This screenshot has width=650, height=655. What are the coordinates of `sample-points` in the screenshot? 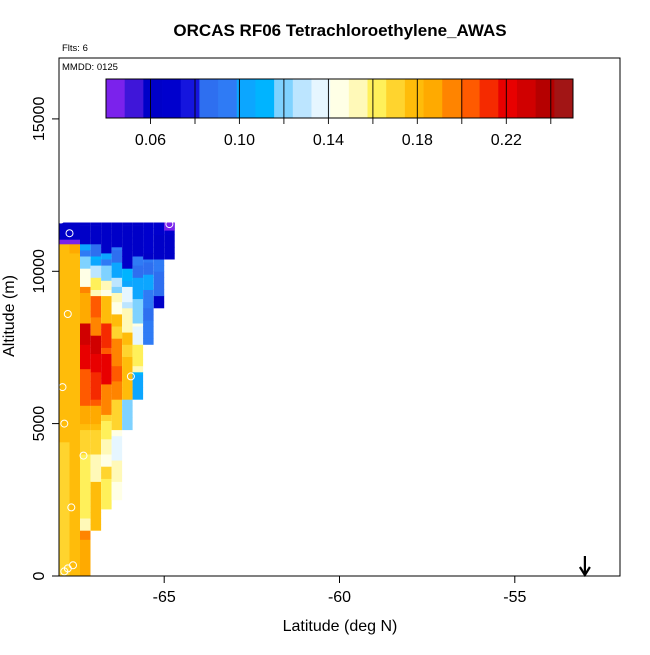 It's located at (115, 393).